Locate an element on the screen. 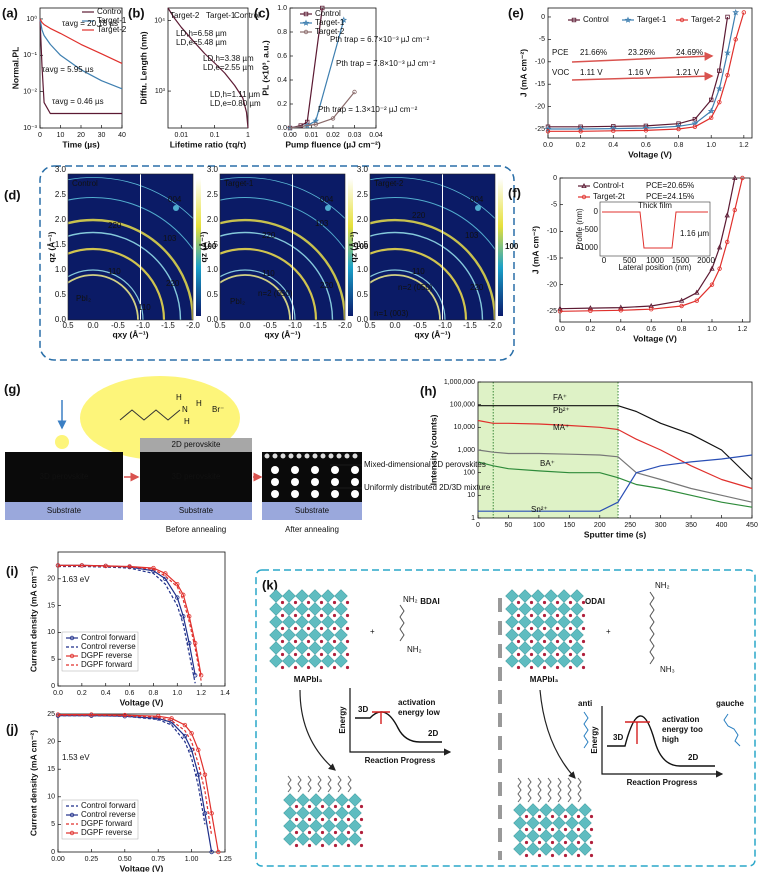 The height and width of the screenshot is (872, 760). y-axis-label: J (mA cm⁻²) is located at coordinates (523, 73).